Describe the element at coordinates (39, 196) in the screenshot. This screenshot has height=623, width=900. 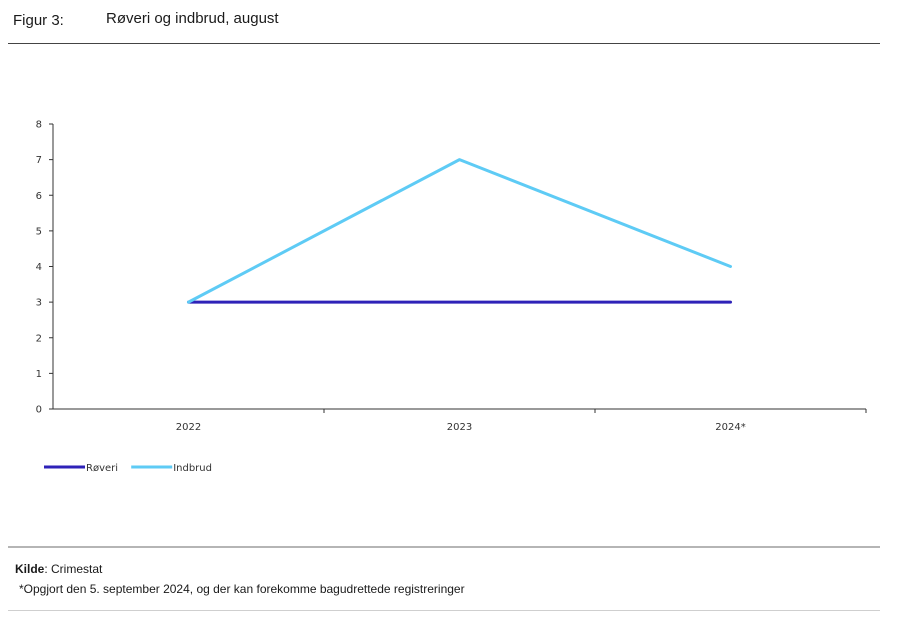
I see `y-tick-label: 6` at that location.